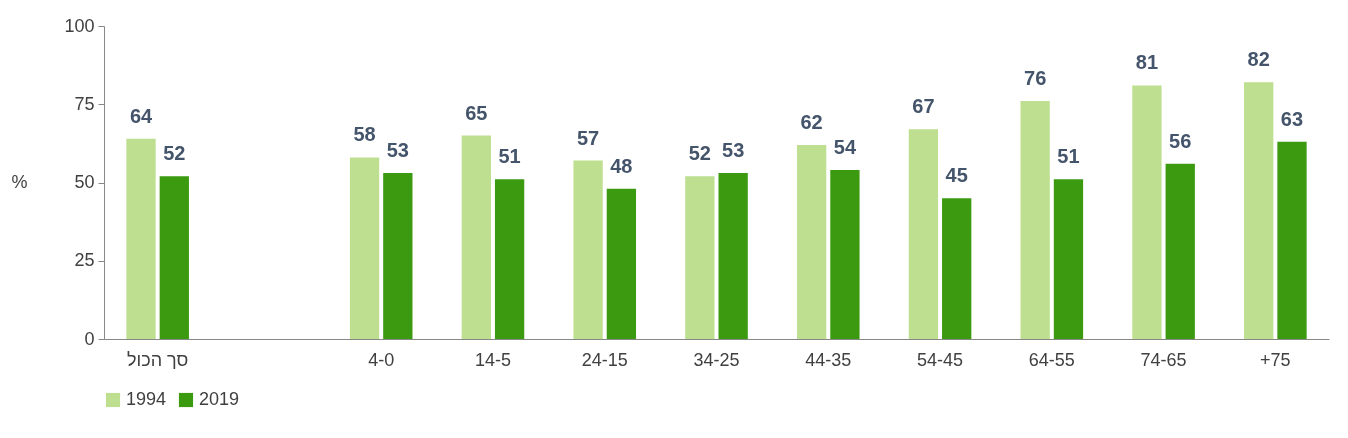 This screenshot has width=1348, height=438. What do you see at coordinates (364, 134) in the screenshot?
I see `data-label: 58` at bounding box center [364, 134].